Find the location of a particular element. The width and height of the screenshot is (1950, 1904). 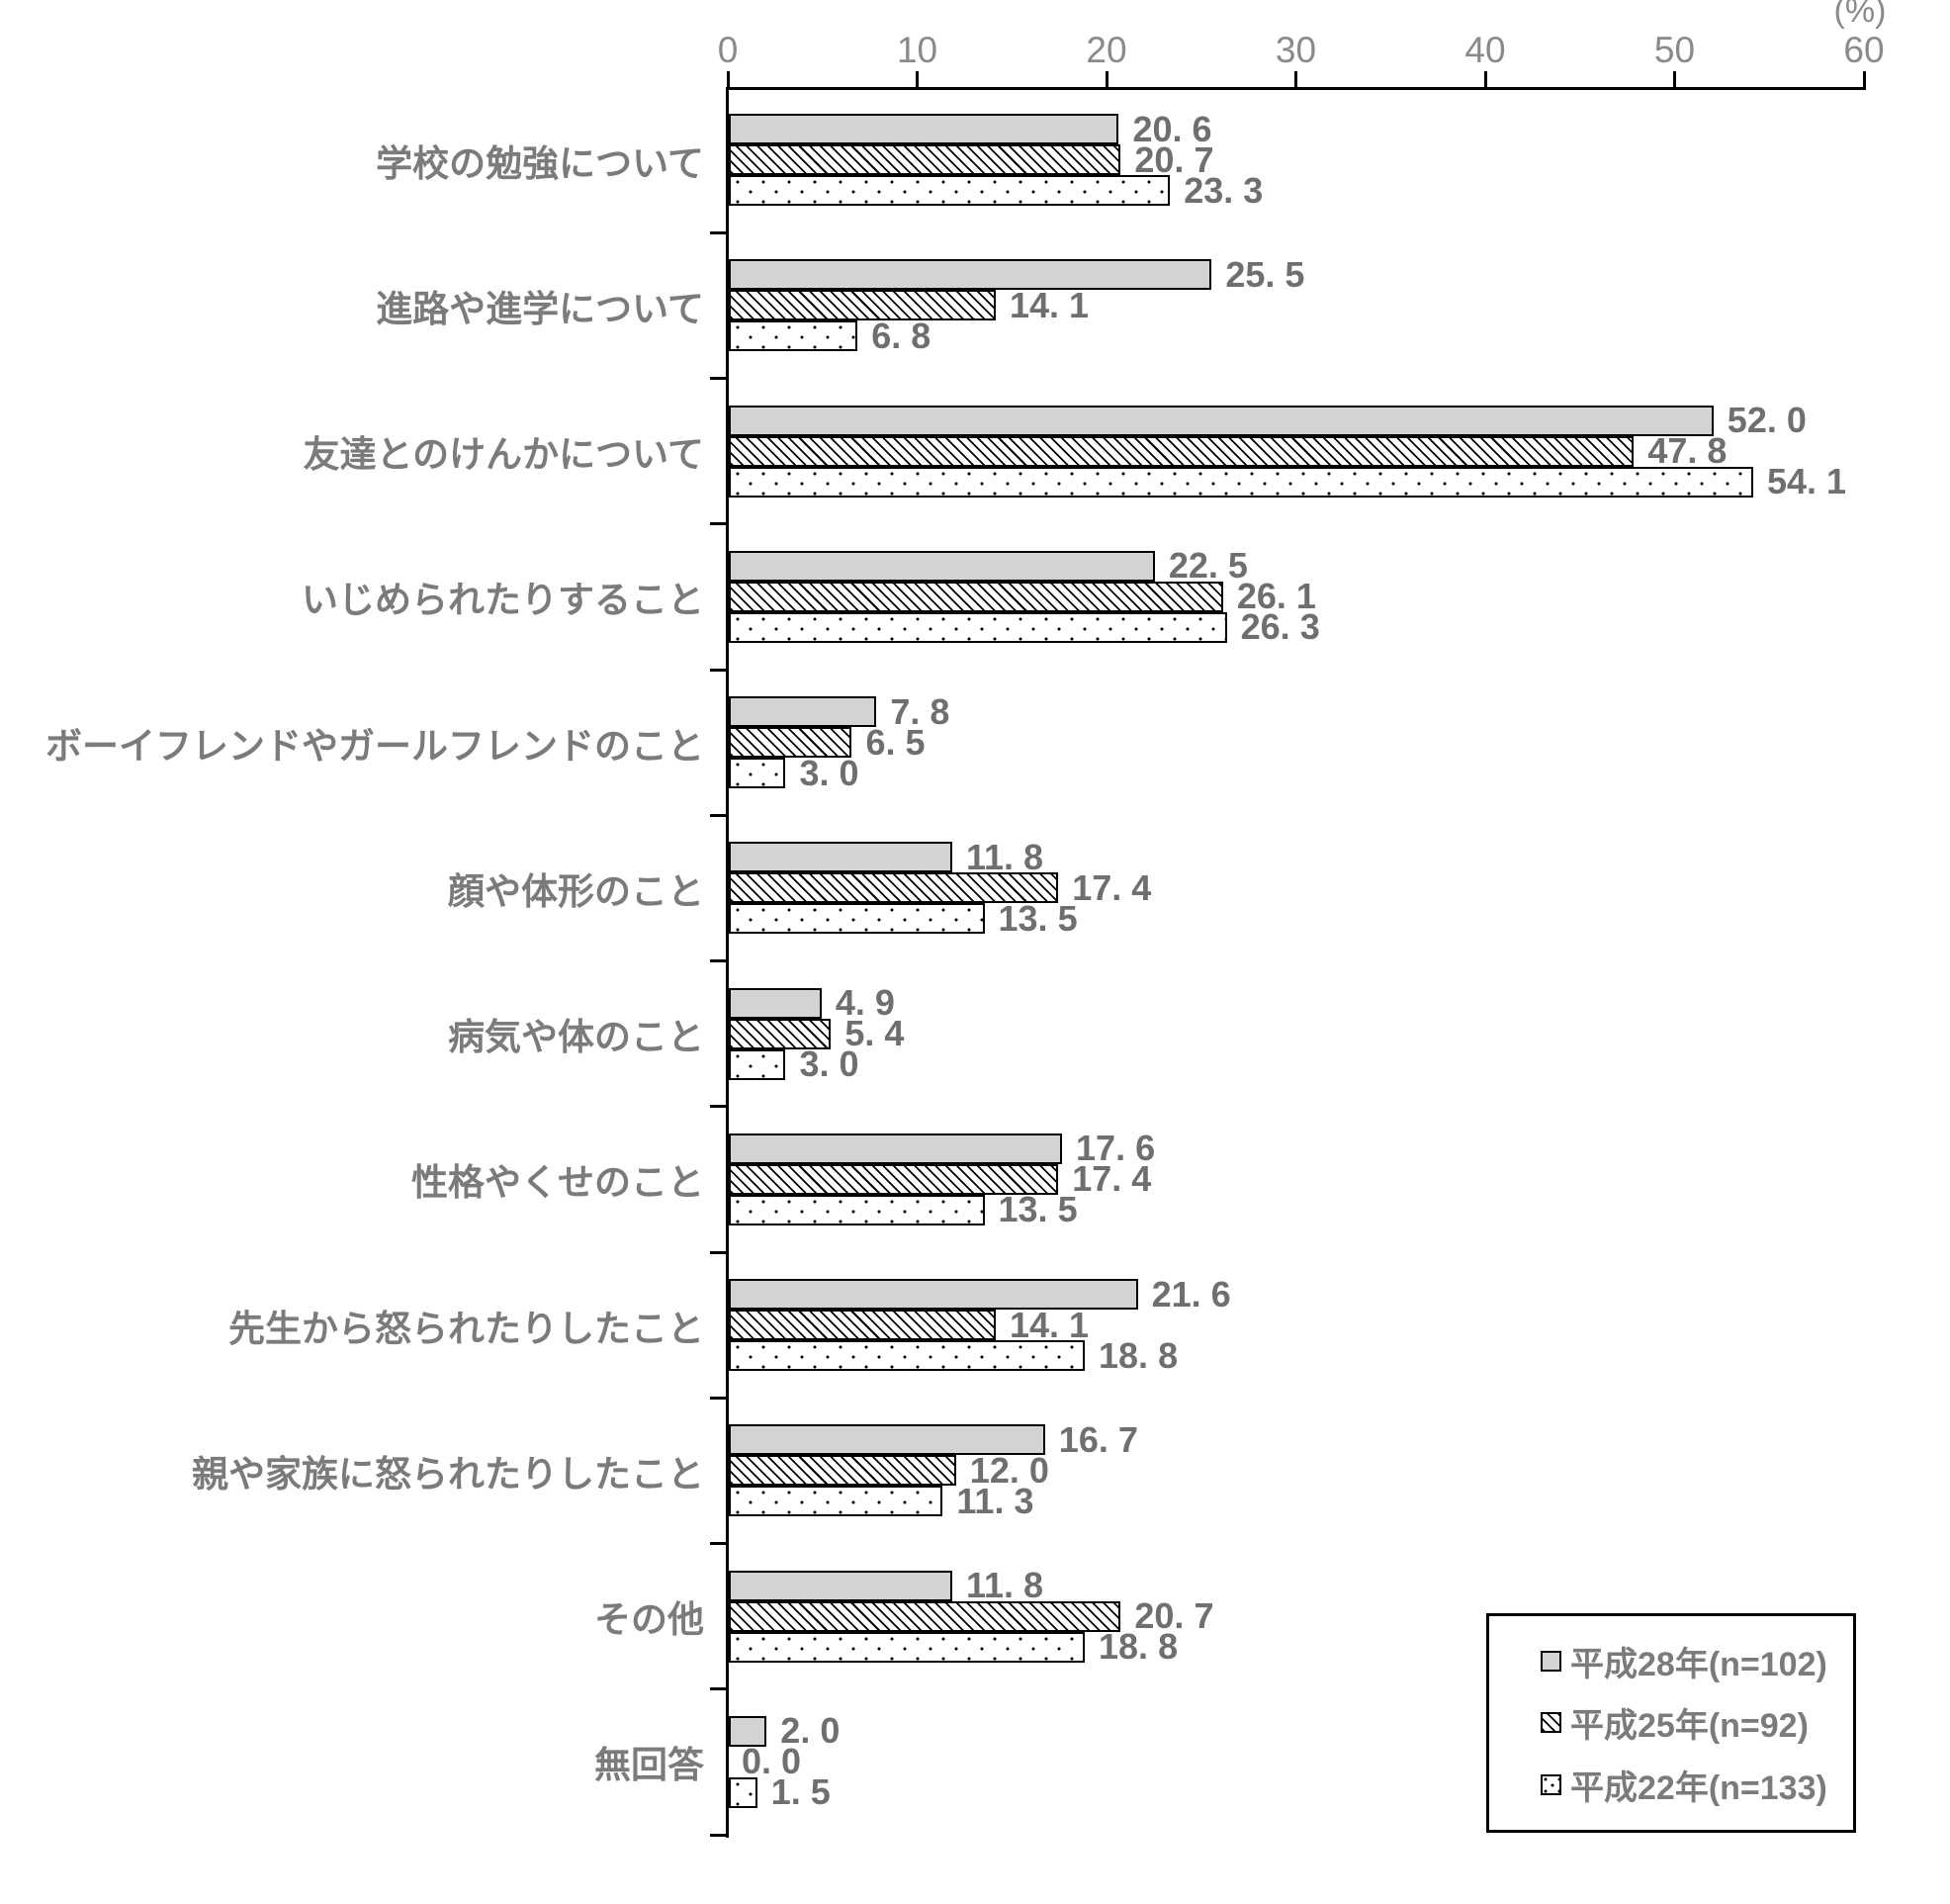

bar-series1-cat8 is located at coordinates (862, 1325).